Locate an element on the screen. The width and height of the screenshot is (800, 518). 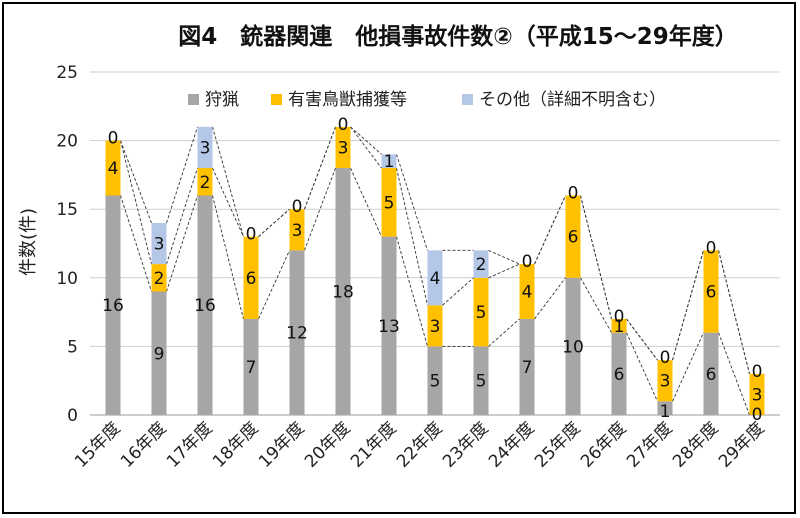
y-tick-label: 25 is located at coordinates (67, 73).